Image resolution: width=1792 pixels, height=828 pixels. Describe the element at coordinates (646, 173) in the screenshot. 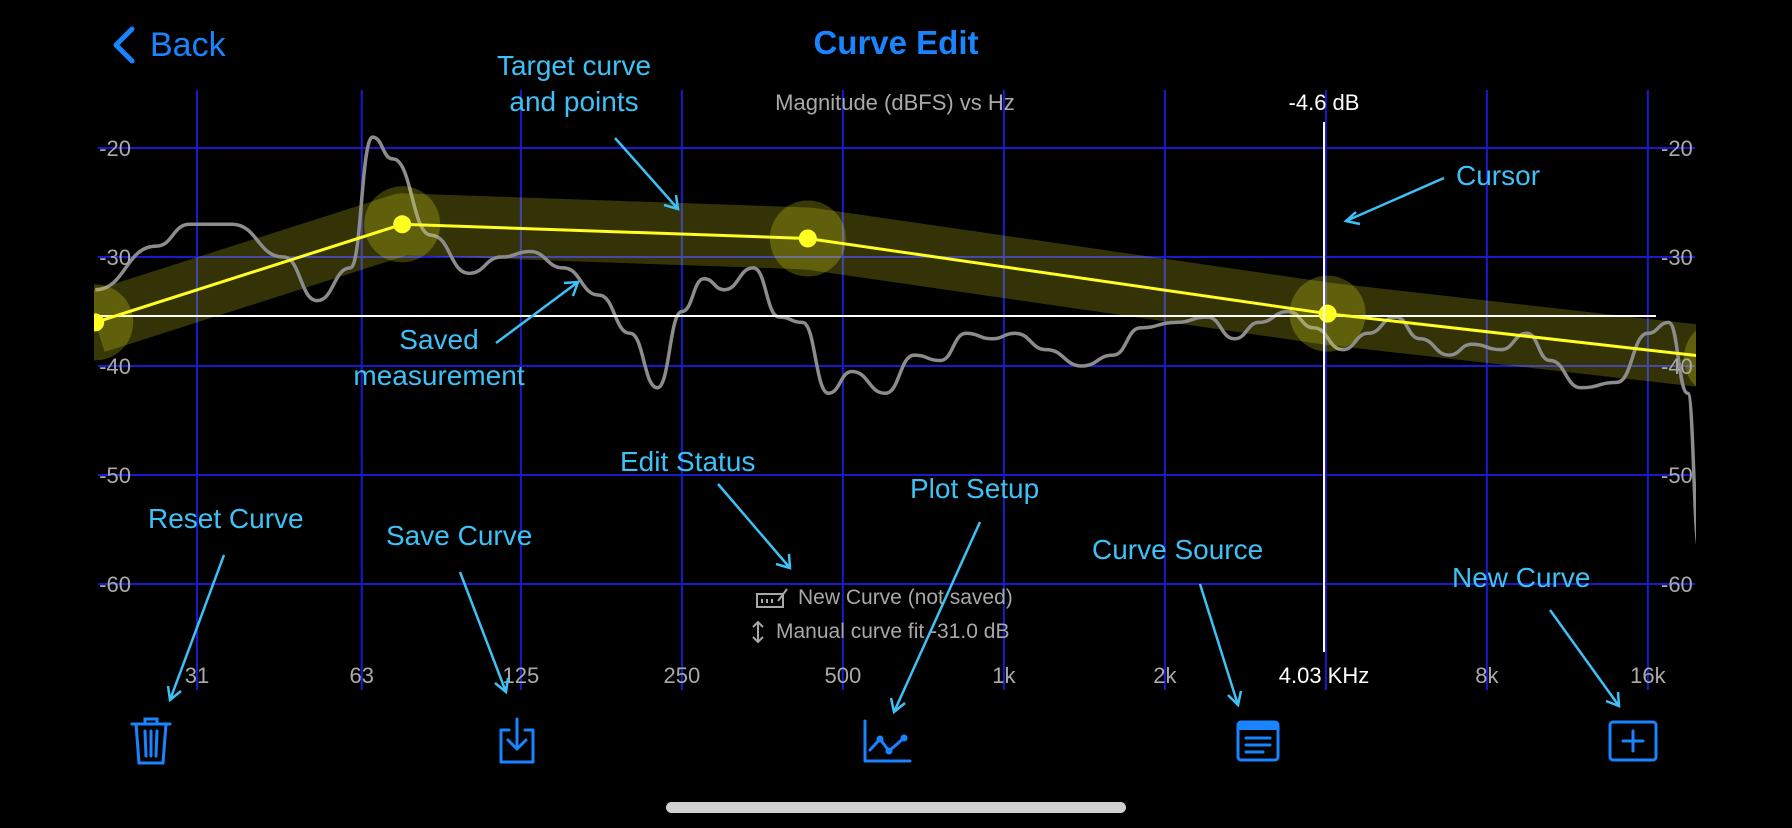

I see `arrow-target-curve` at that location.